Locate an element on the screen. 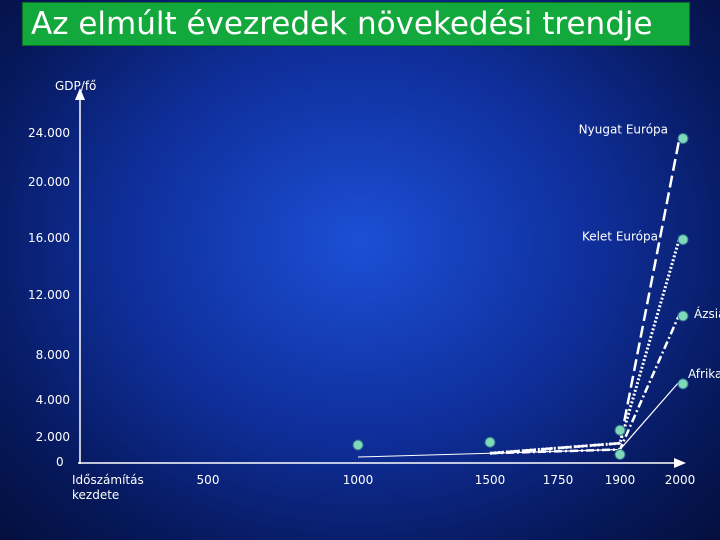  x-tick-label: 2000 is located at coordinates (680, 480).